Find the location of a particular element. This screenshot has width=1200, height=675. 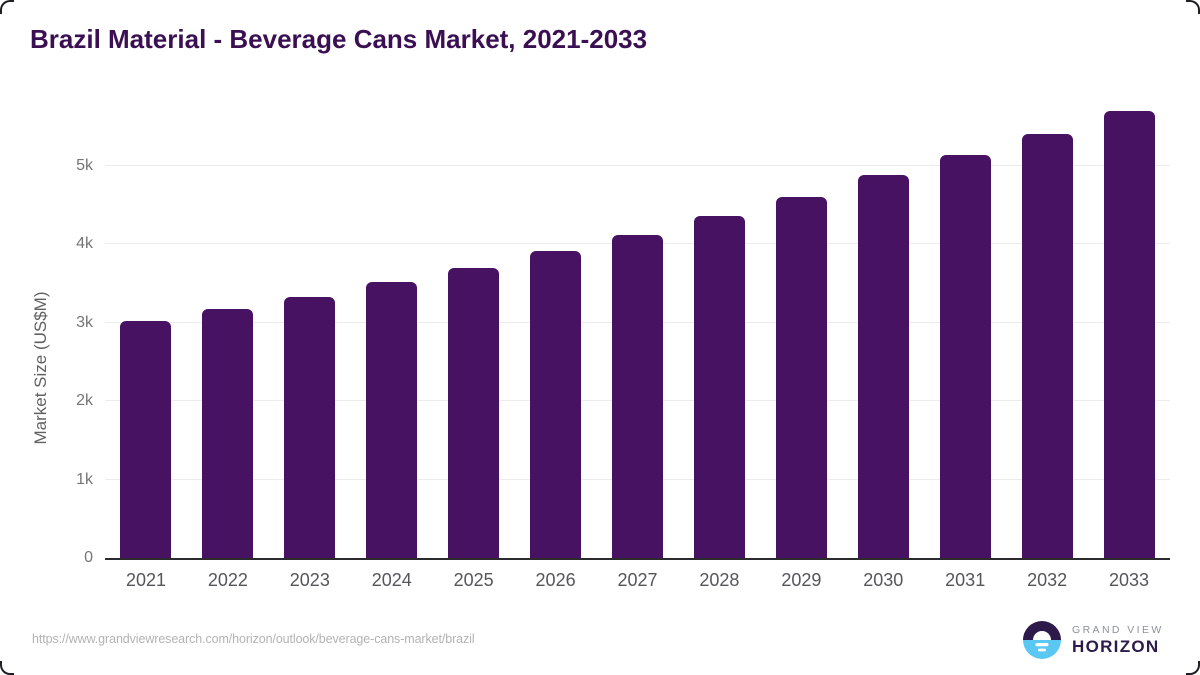

bar-2023 is located at coordinates (310, 427).